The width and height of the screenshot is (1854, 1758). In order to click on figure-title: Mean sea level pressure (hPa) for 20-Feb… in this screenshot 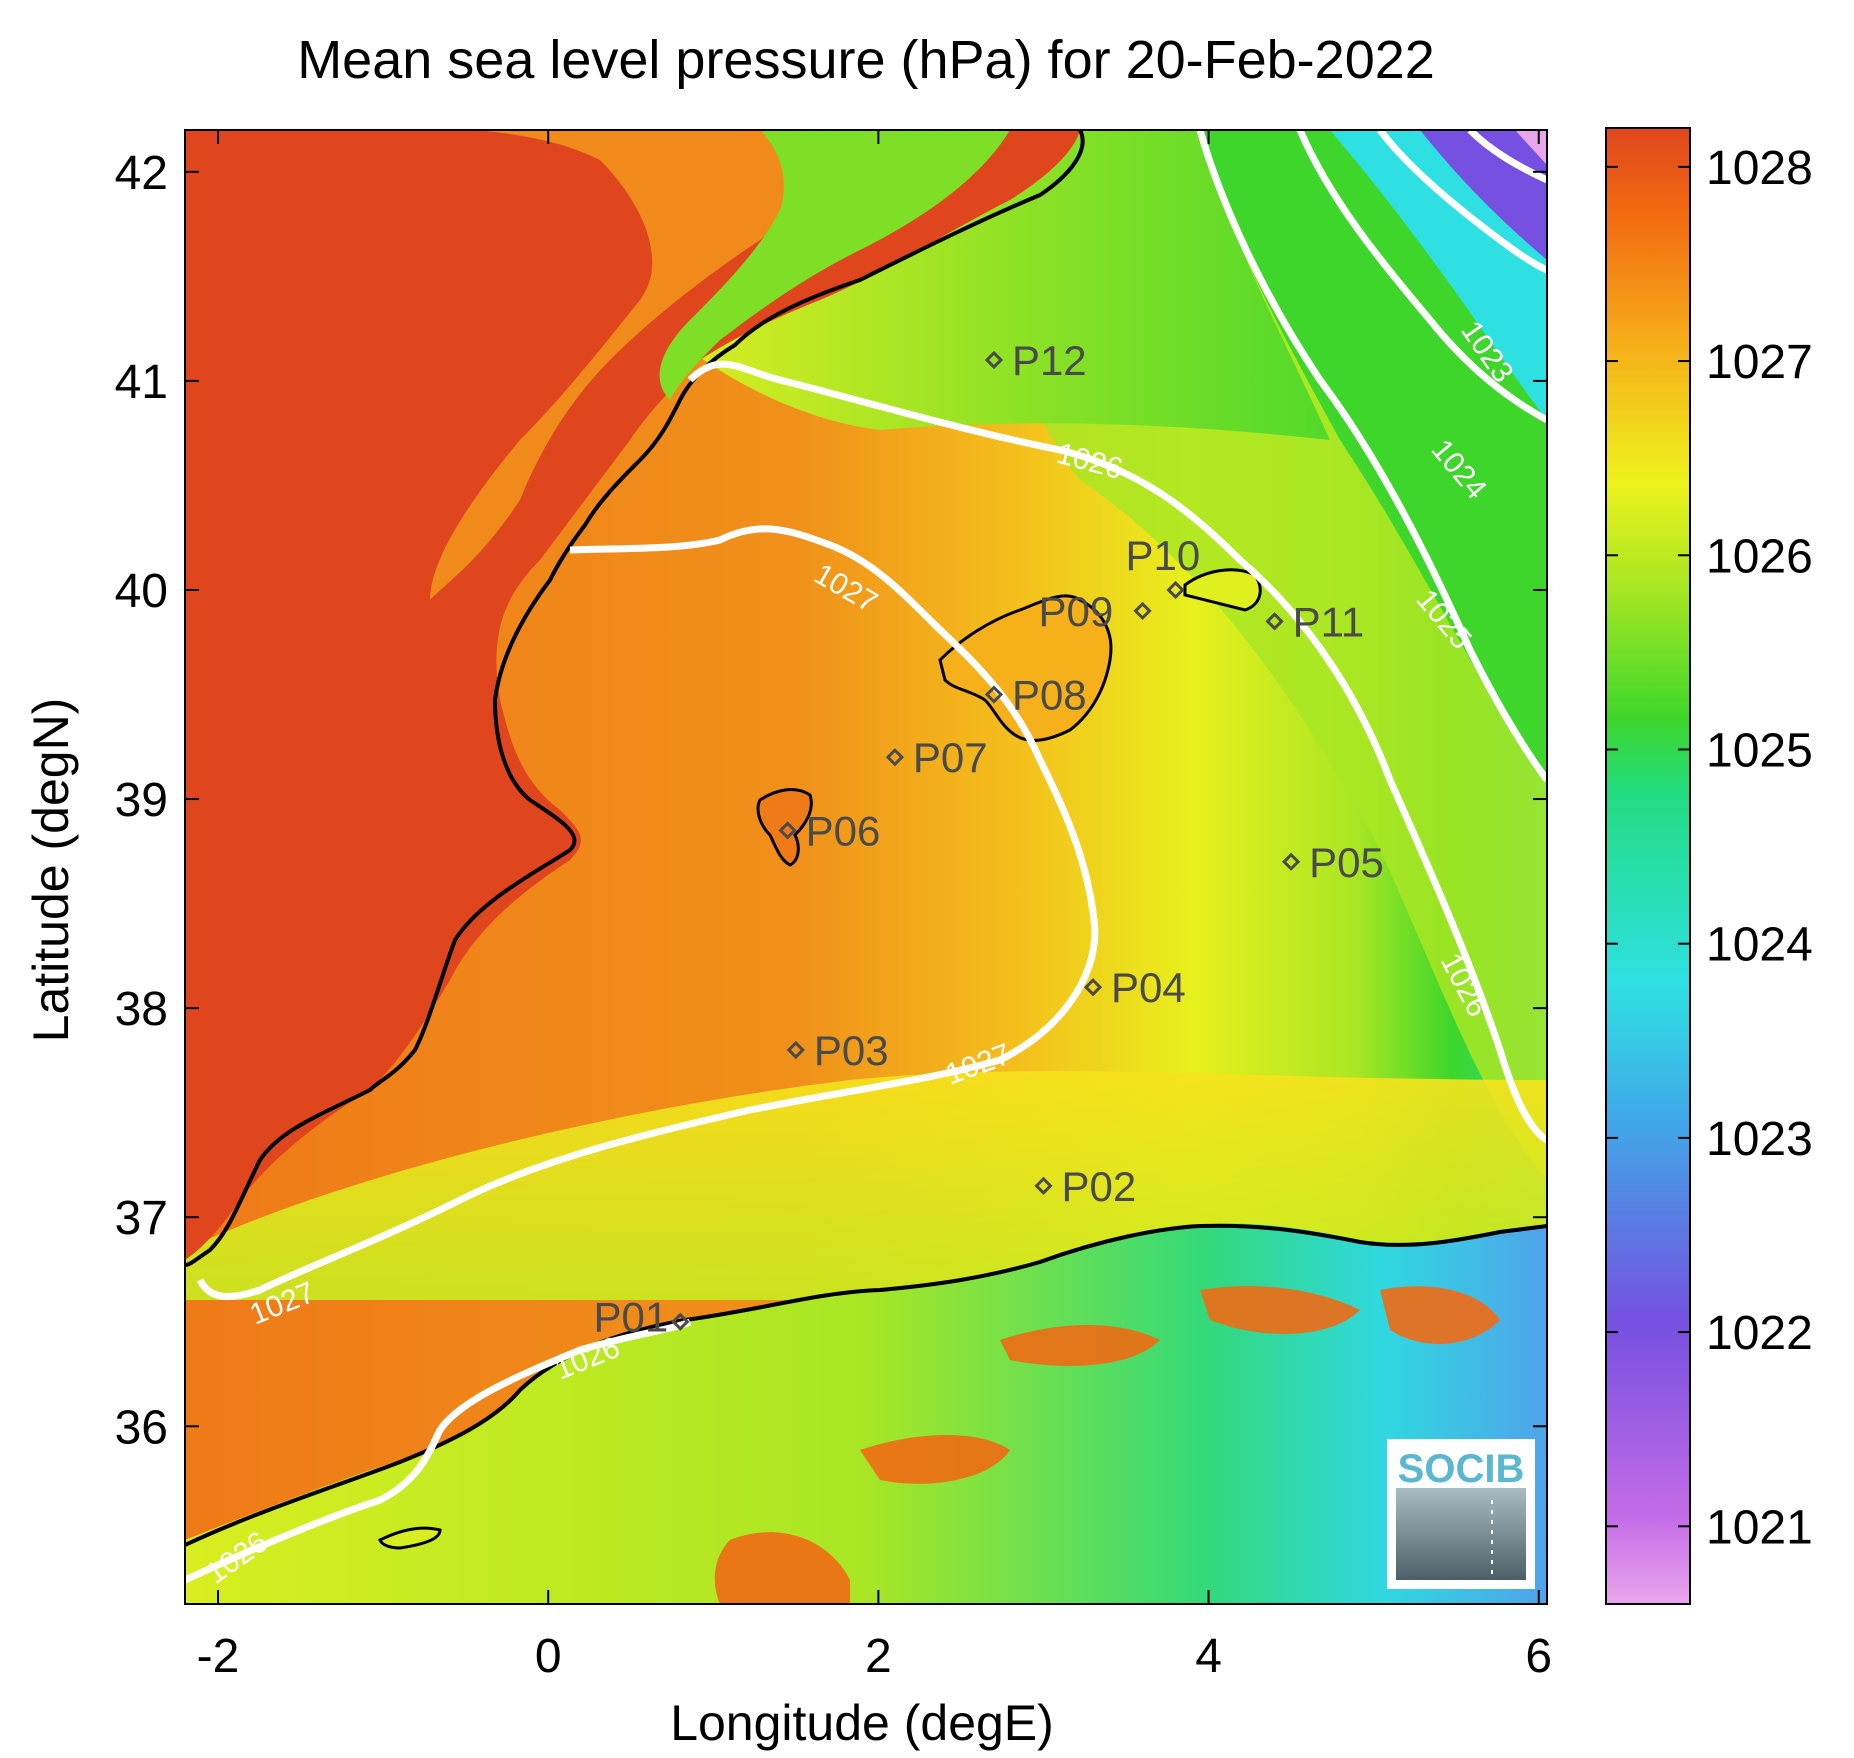, I will do `click(866, 60)`.